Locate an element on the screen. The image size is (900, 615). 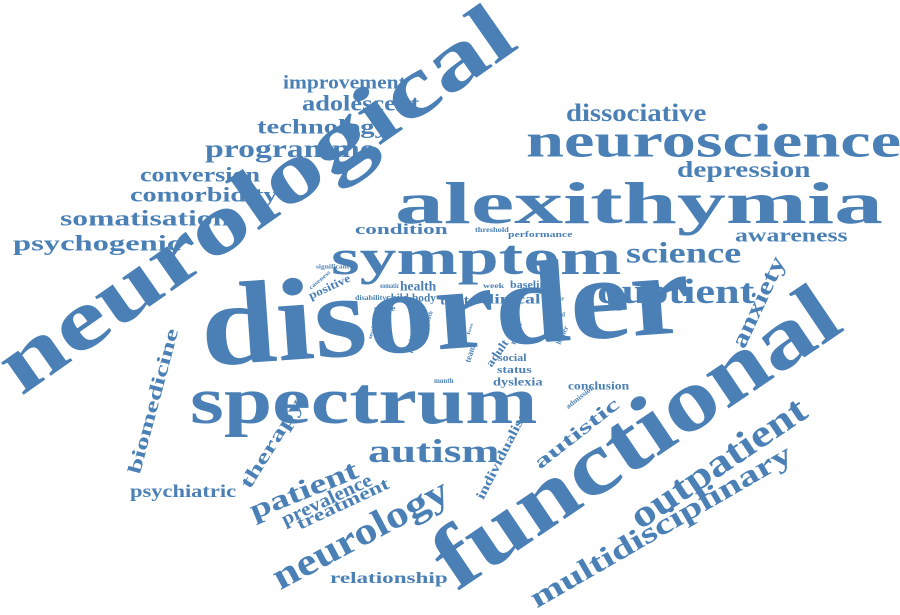
word-psychiatric: psychiatric is located at coordinates (183, 490).